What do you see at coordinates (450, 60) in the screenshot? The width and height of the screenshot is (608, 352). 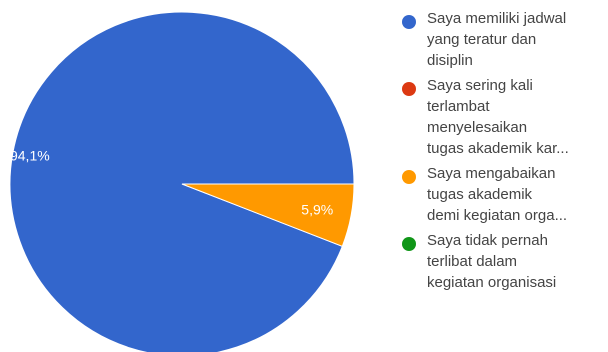 I see `legend-label-line: disiplin` at bounding box center [450, 60].